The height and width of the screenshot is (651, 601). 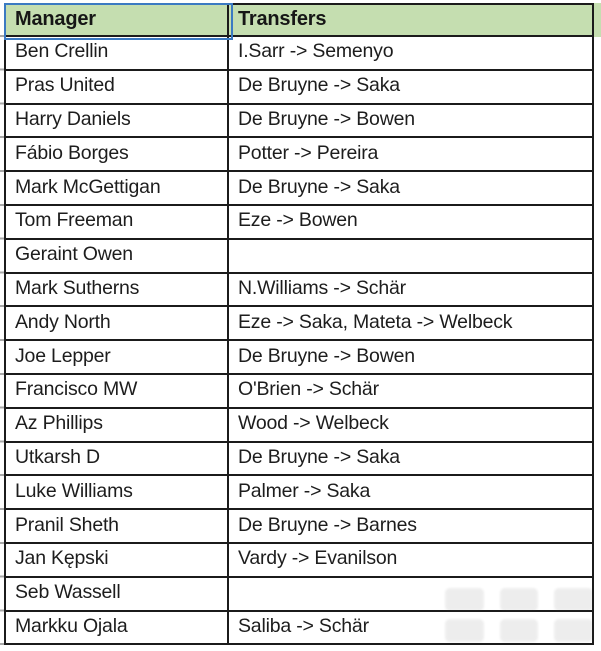 I want to click on manager-cell: Ben Crellin, so click(x=117, y=53).